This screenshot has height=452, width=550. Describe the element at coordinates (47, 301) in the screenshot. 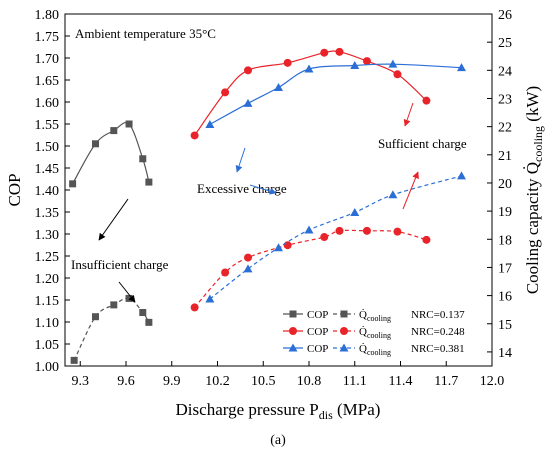

I see `left-y-tick-label: 1.15` at that location.